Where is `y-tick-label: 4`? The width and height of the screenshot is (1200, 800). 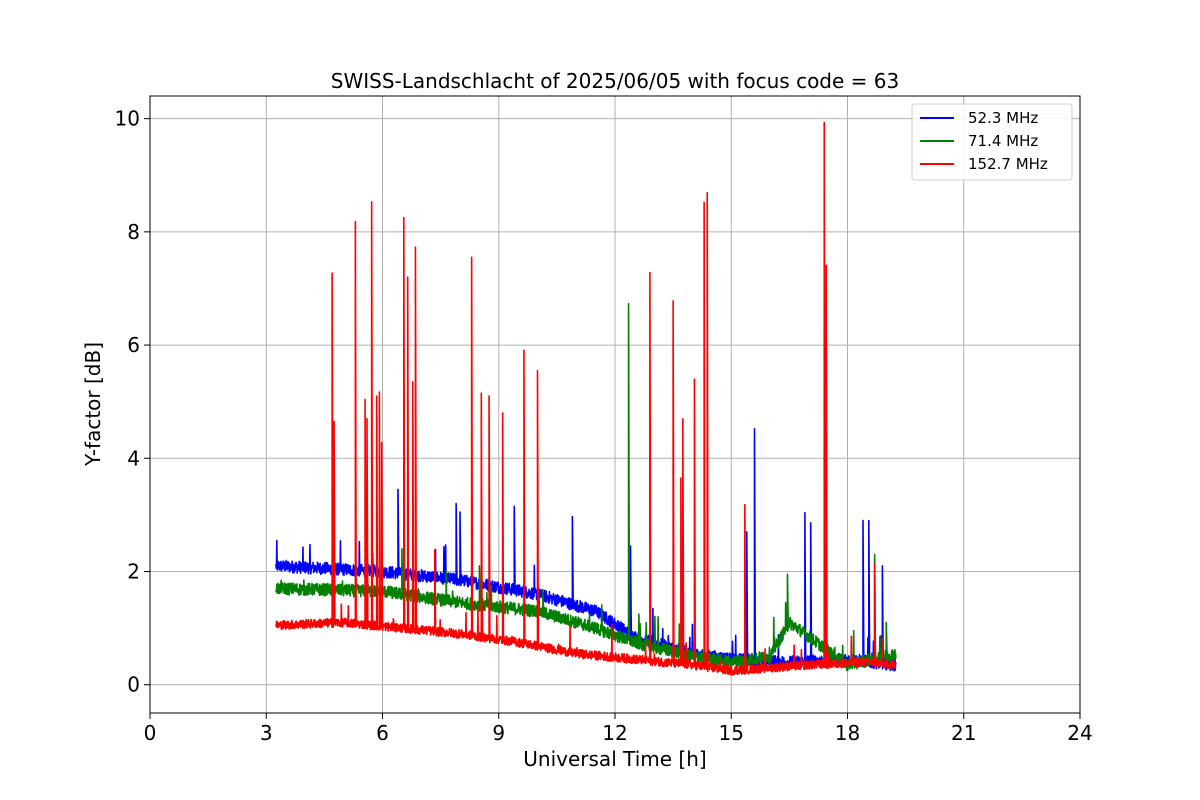
y-tick-label: 4 is located at coordinates (133, 458).